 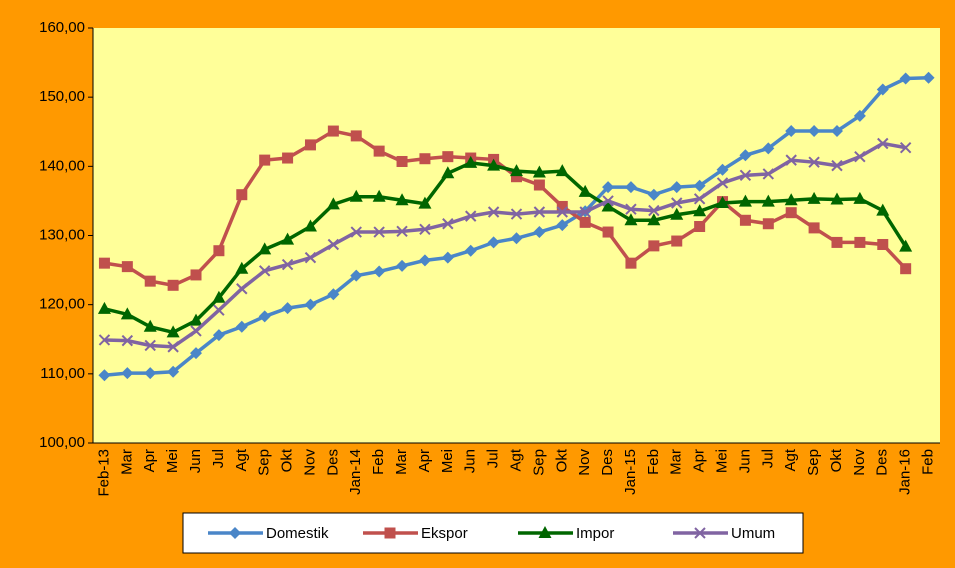 I want to click on x-tick-label: Sep, so click(x=264, y=462).